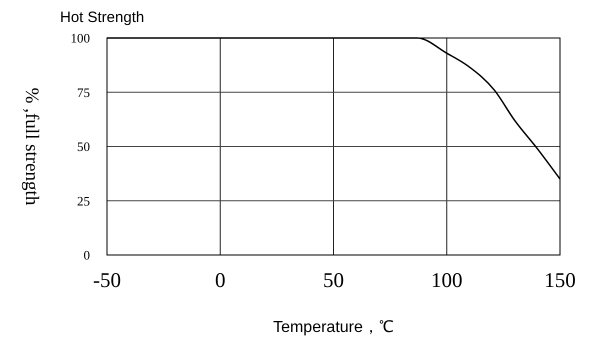  I want to click on x-axis-title: Temperature，℃, so click(333, 327).